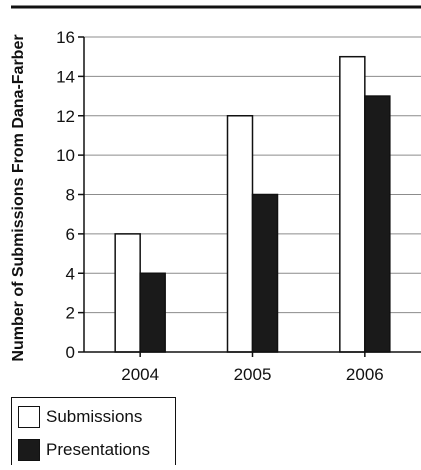  What do you see at coordinates (29, 417) in the screenshot?
I see `legend-swatch-submissions` at bounding box center [29, 417].